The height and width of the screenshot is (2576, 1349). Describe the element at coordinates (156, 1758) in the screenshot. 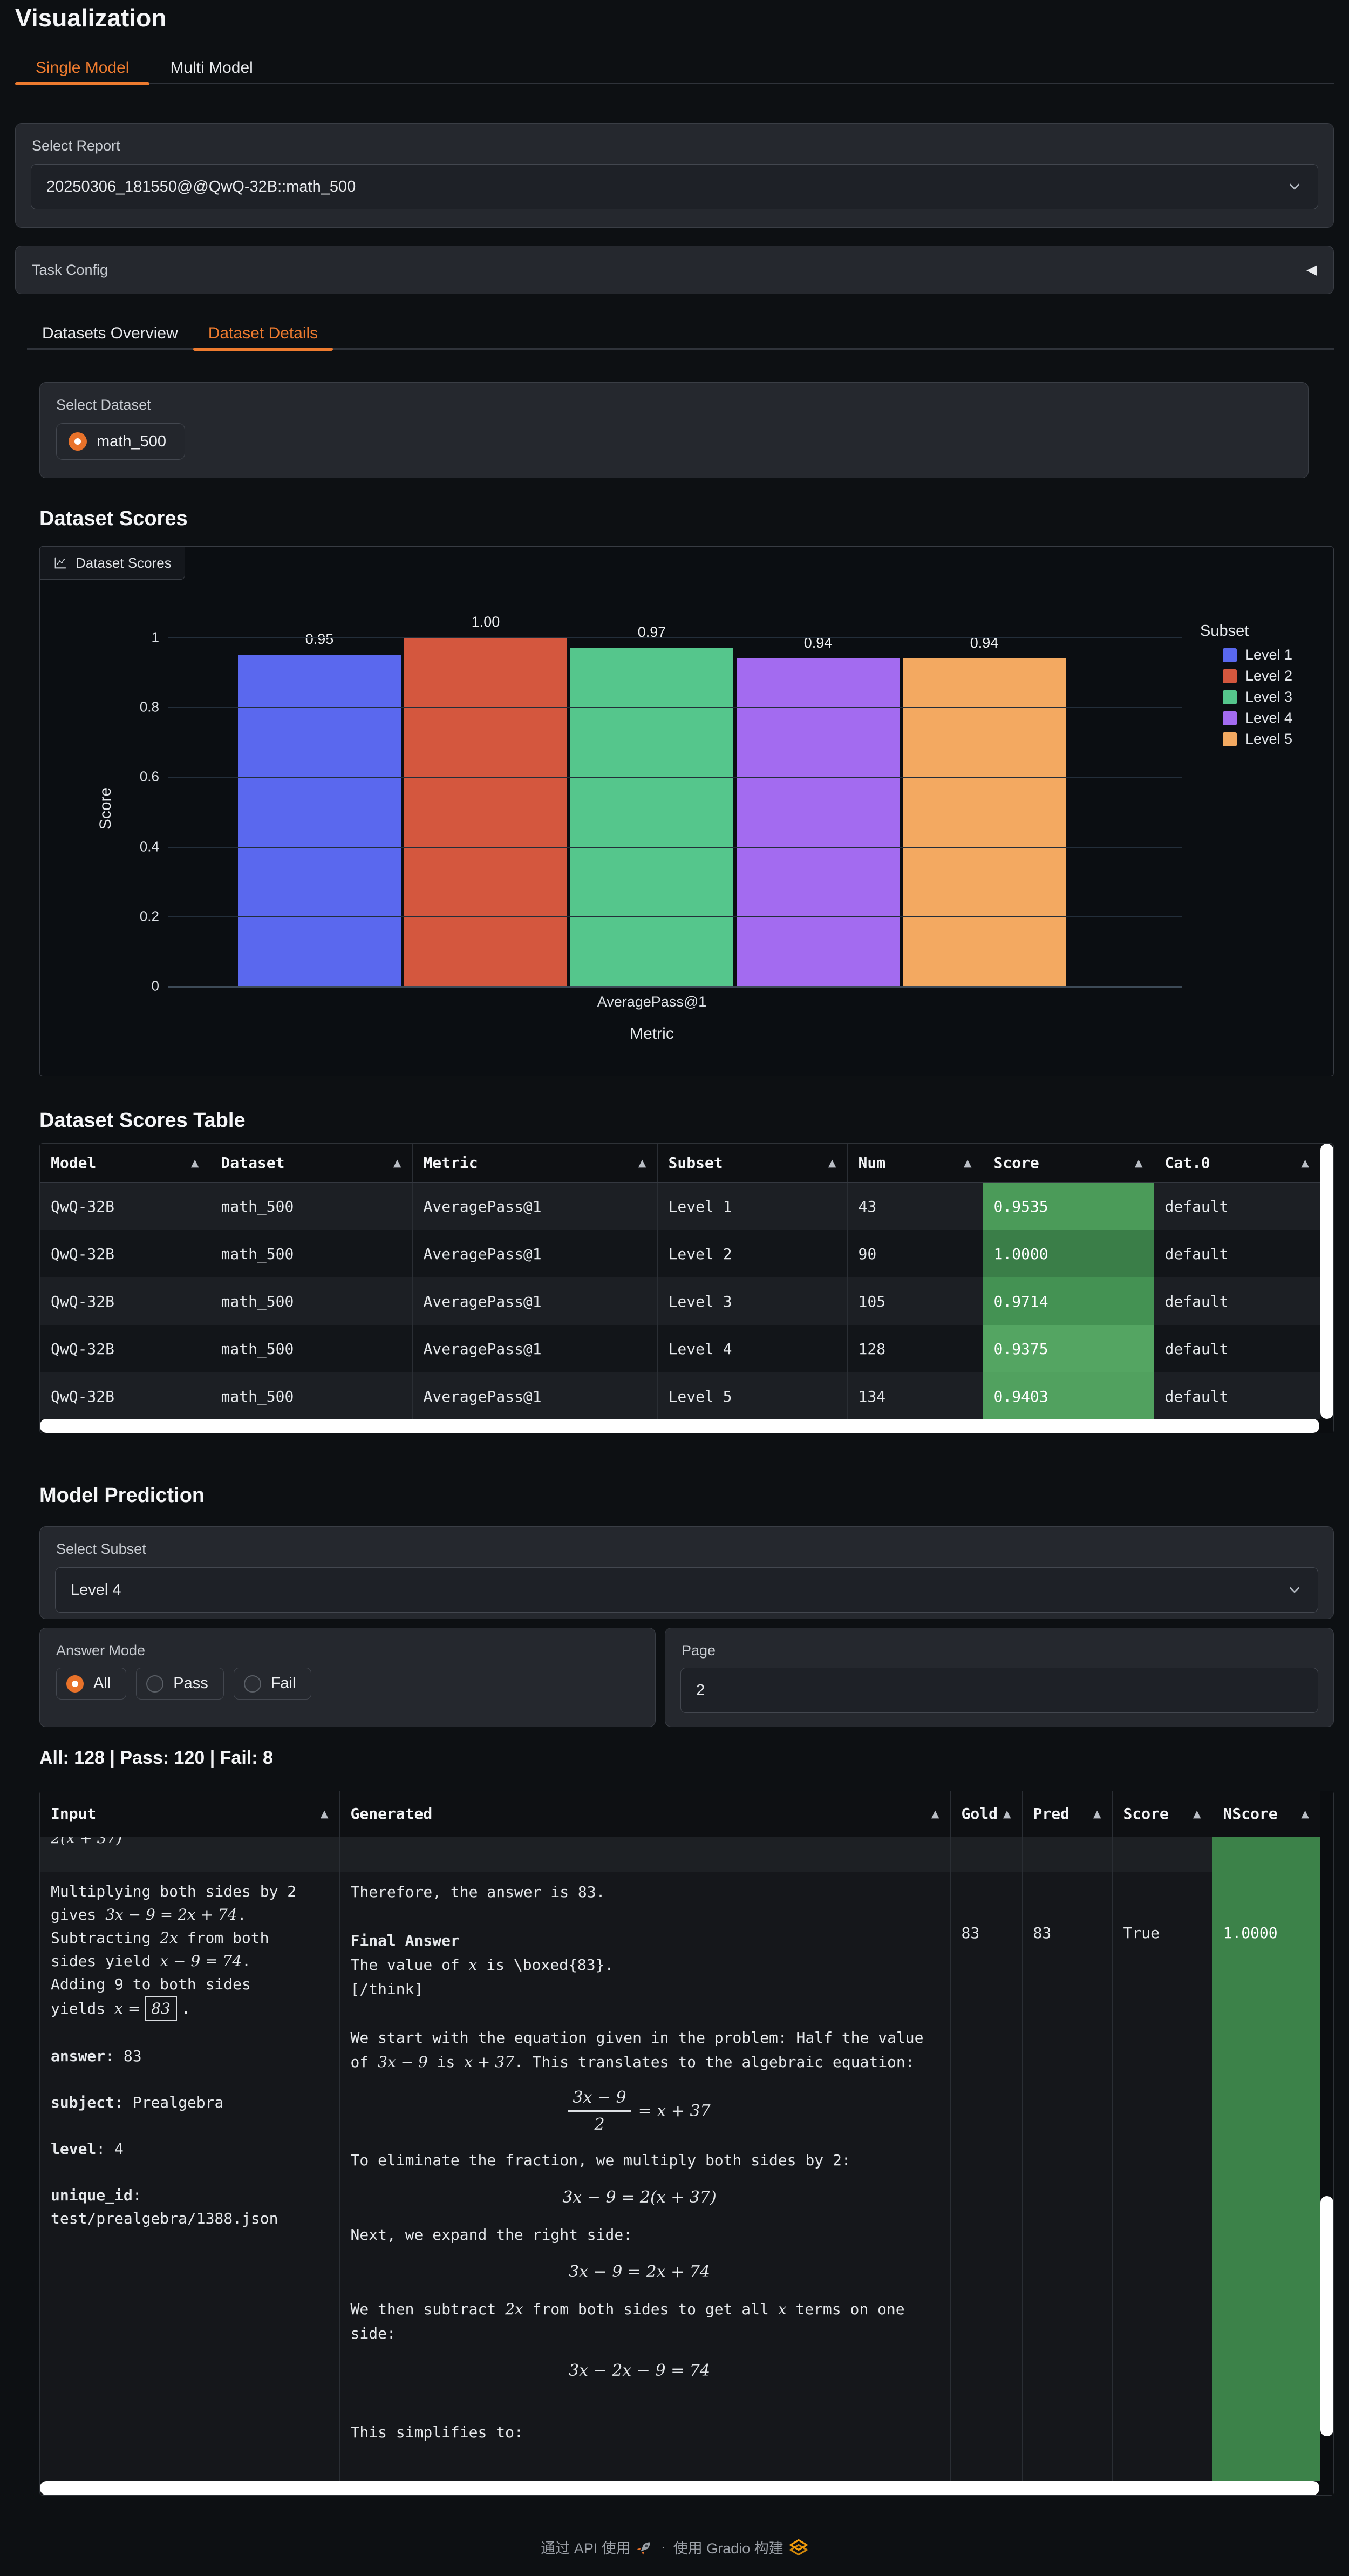

I see `pass-fail-summary: All: 128 | Pass: 120 | Fail: 8` at that location.